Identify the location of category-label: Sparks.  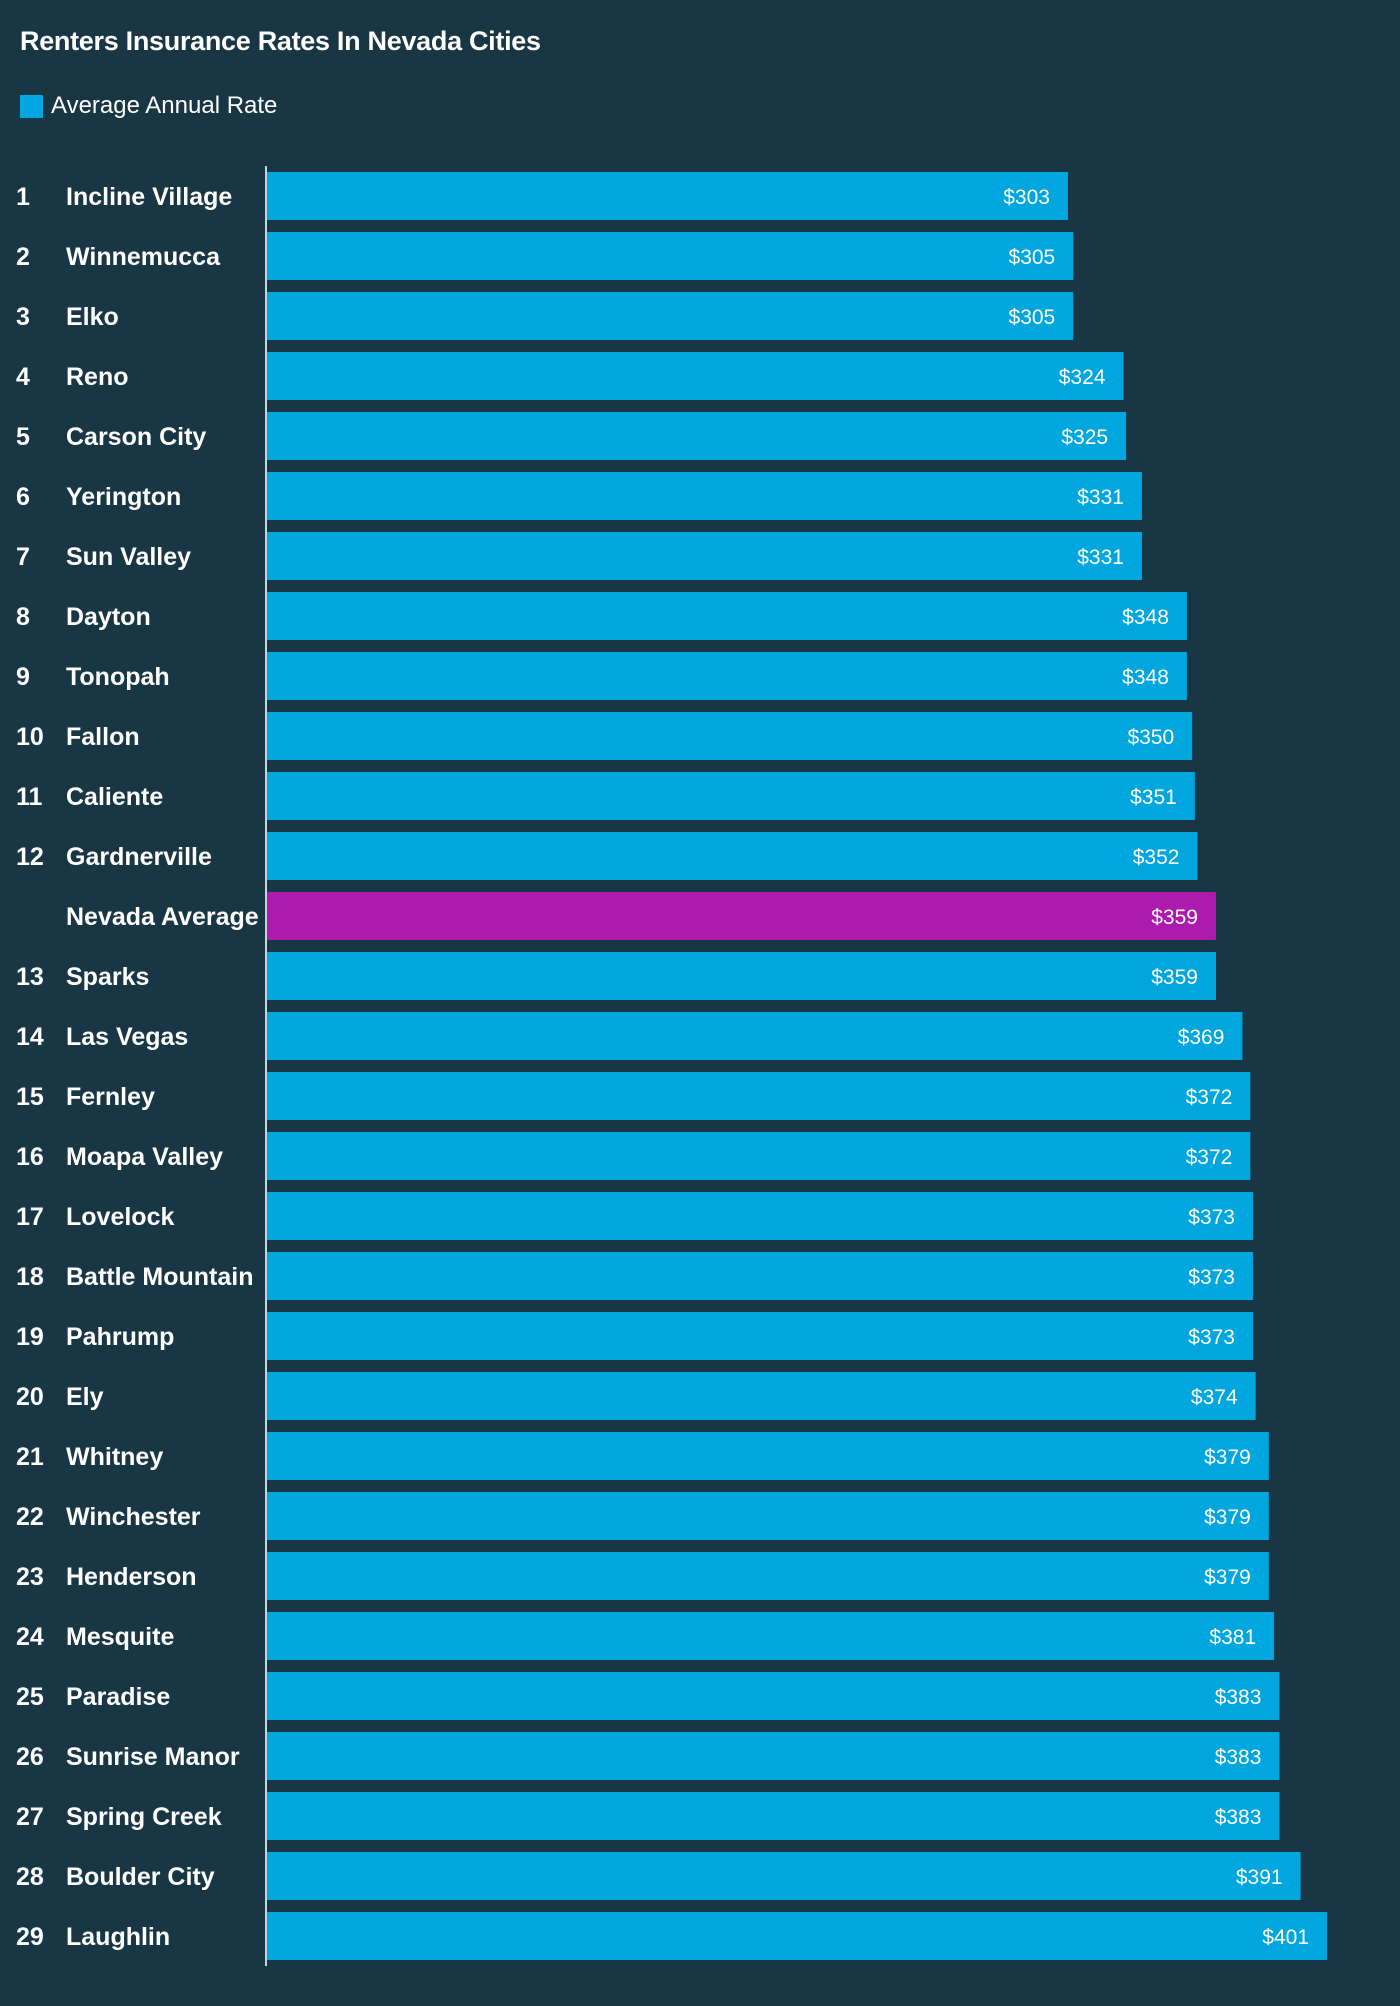
(107, 977).